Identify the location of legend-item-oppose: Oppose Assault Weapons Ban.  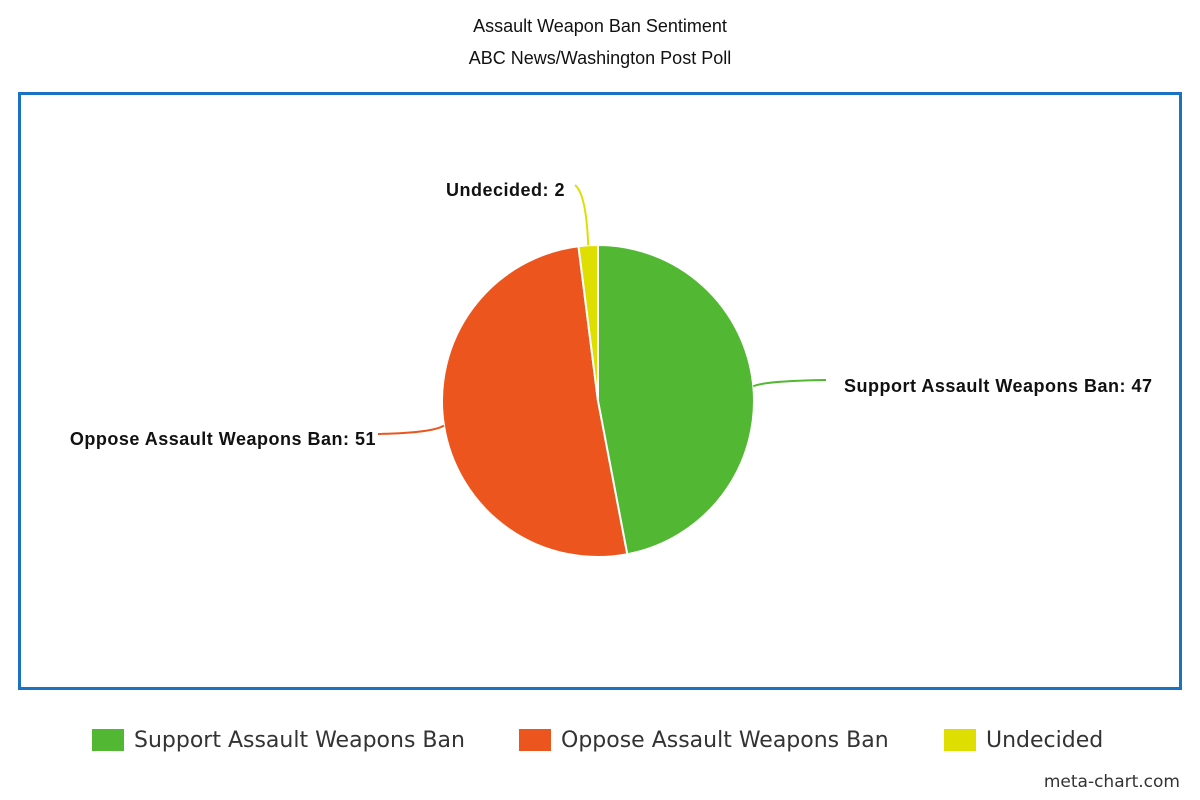
(704, 740).